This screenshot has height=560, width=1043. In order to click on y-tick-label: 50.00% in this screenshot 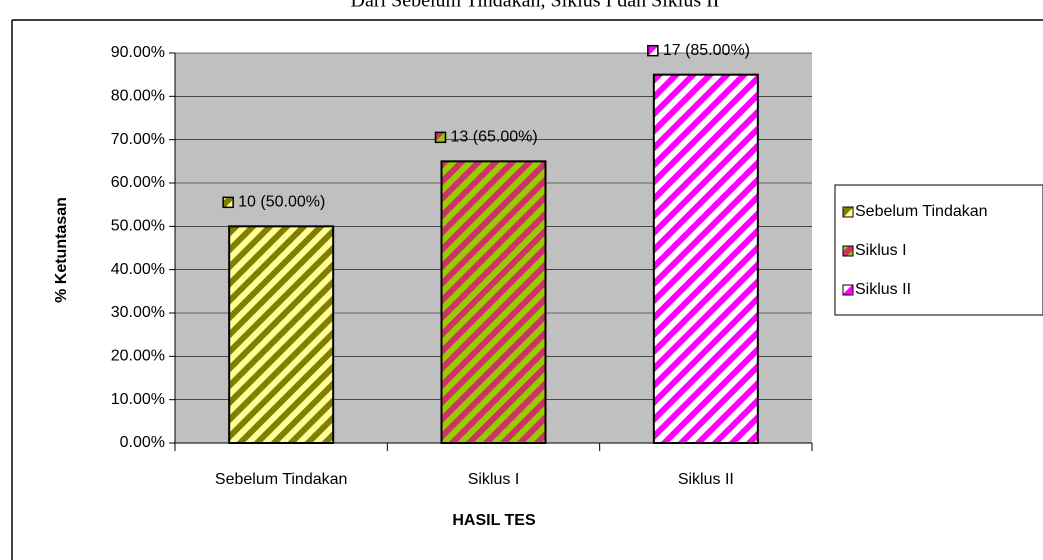, I will do `click(138, 226)`.